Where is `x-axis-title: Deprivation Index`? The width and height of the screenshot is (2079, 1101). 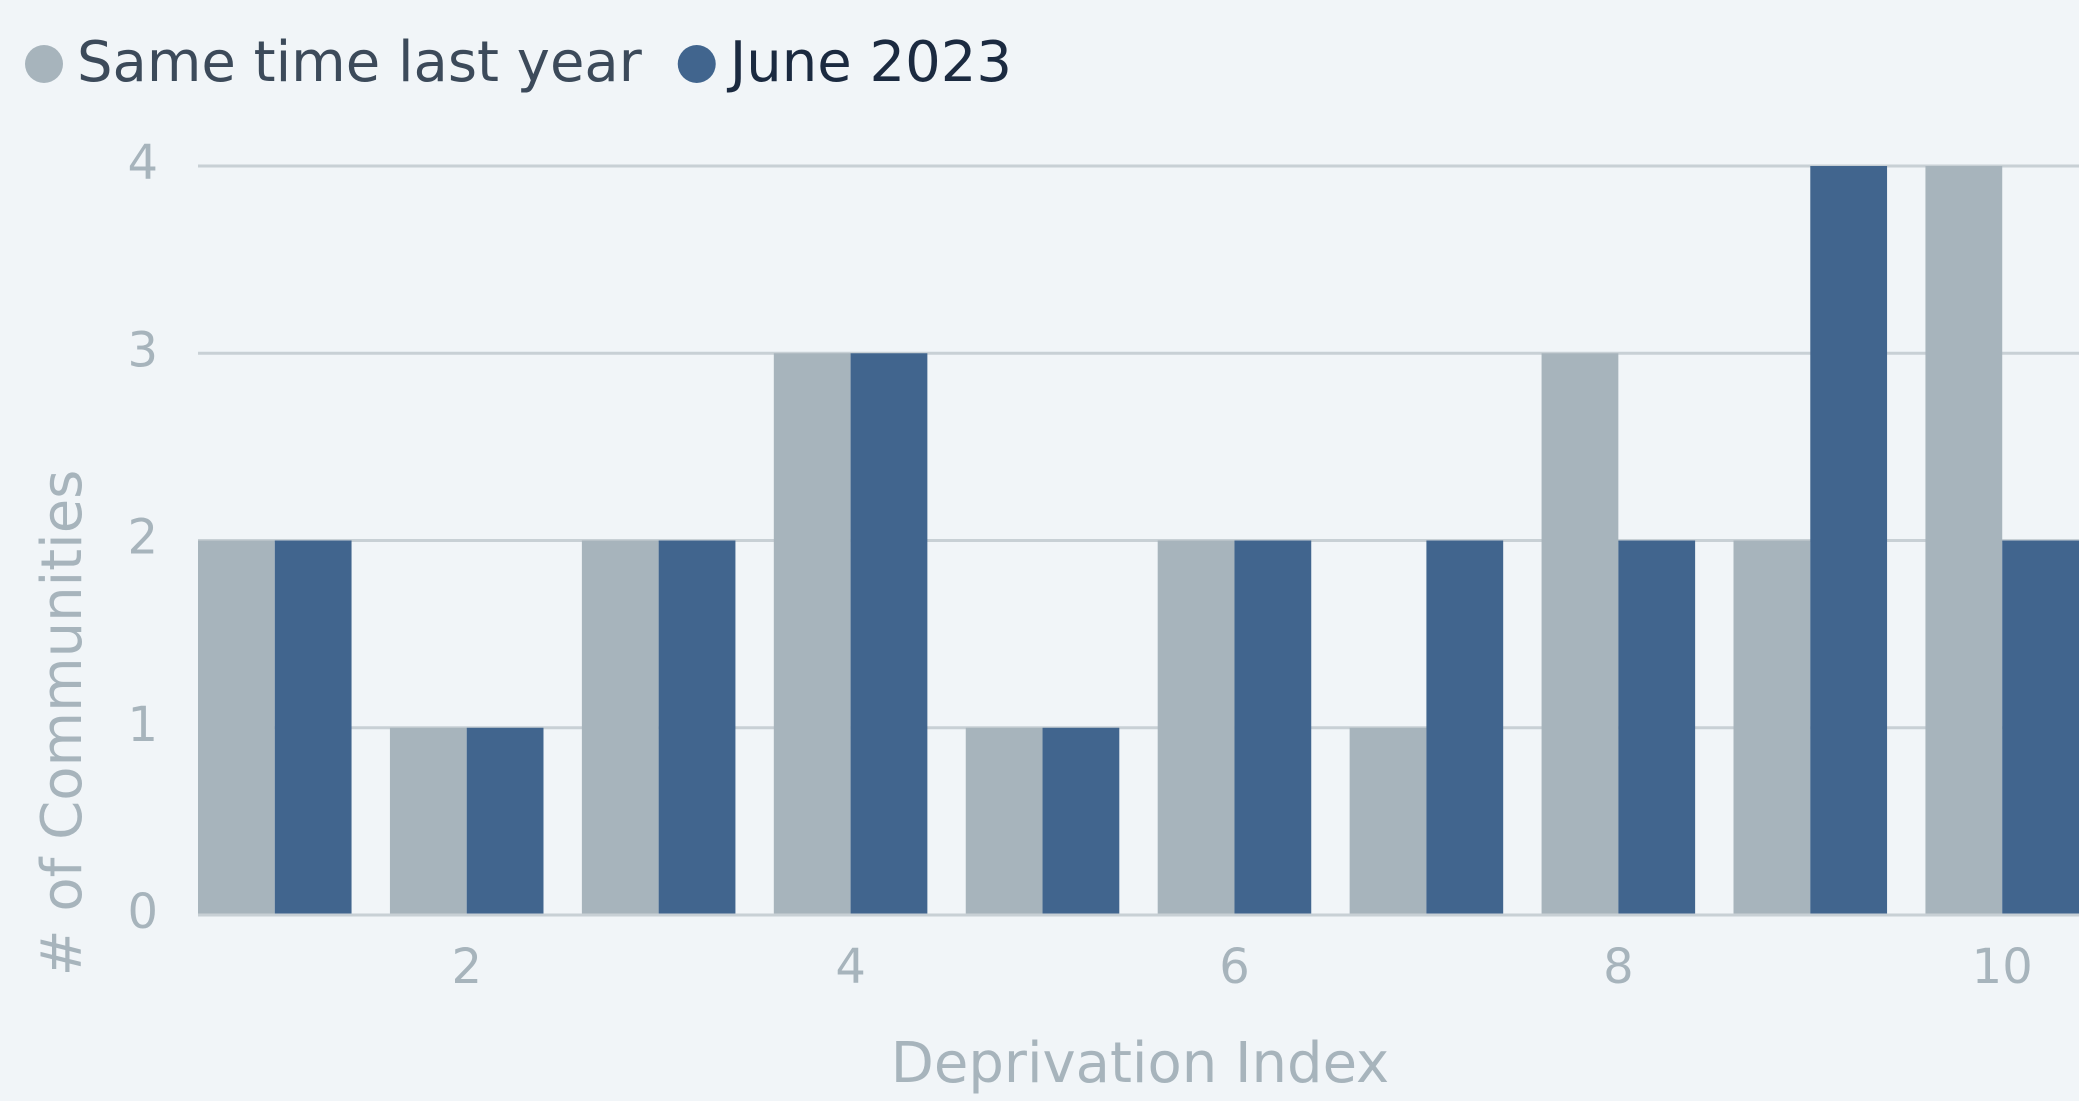 x-axis-title: Deprivation Index is located at coordinates (1140, 1063).